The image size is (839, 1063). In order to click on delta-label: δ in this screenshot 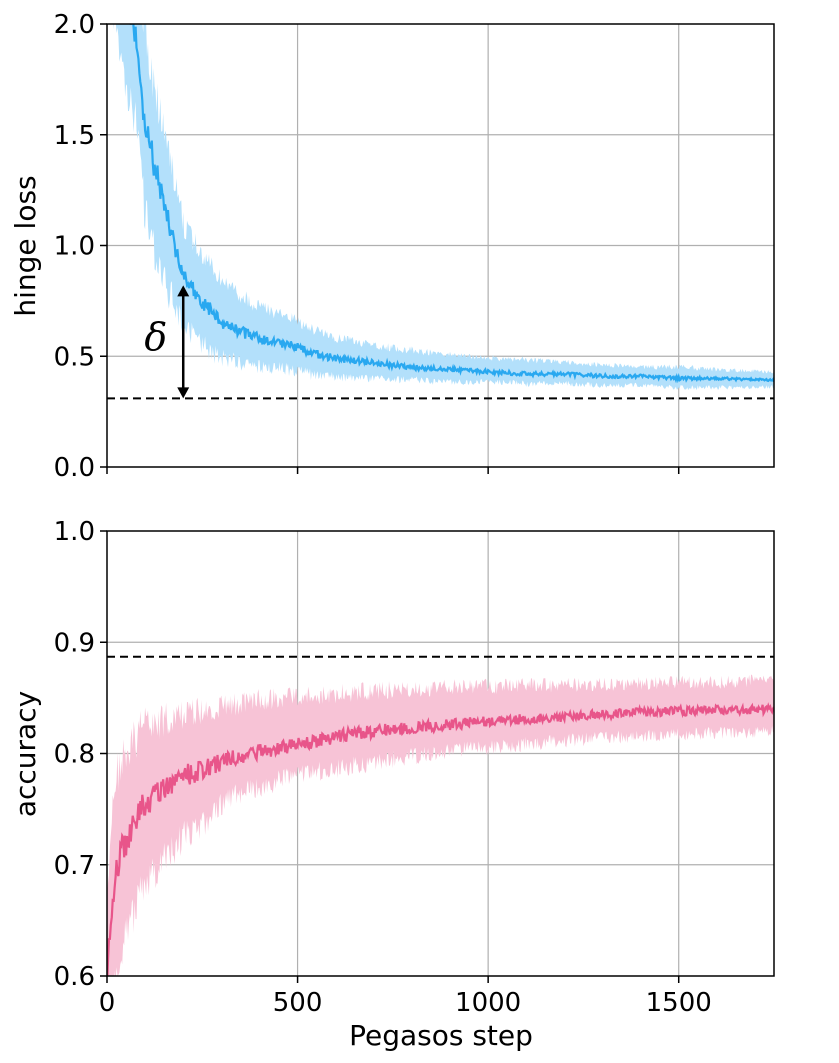, I will do `click(155, 337)`.